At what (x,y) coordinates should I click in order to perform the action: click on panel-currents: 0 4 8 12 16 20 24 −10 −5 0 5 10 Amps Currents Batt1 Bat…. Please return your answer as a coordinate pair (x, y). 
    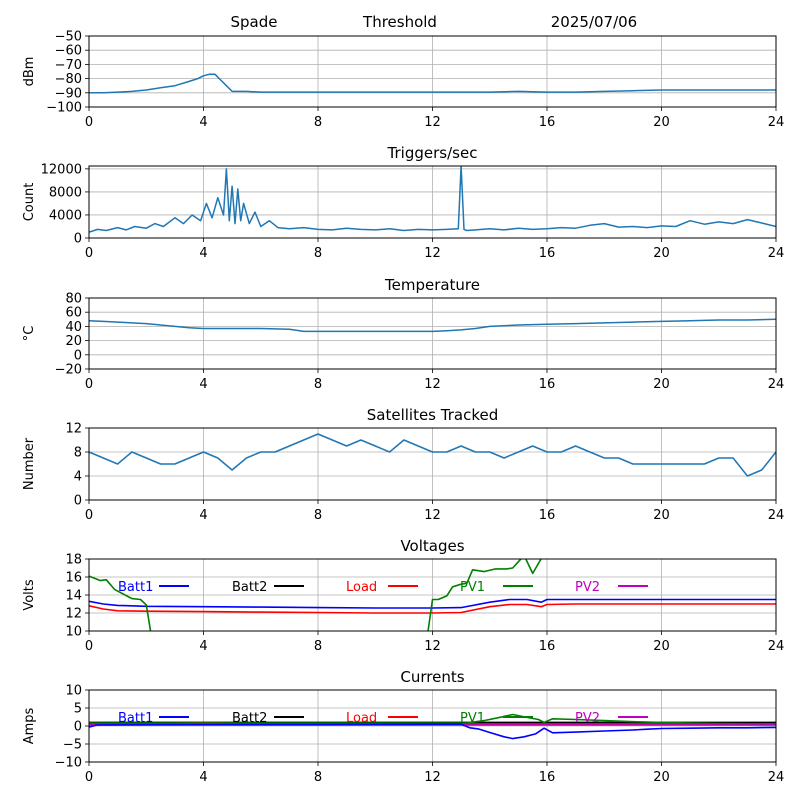
    Looking at the image, I should click on (403, 726).